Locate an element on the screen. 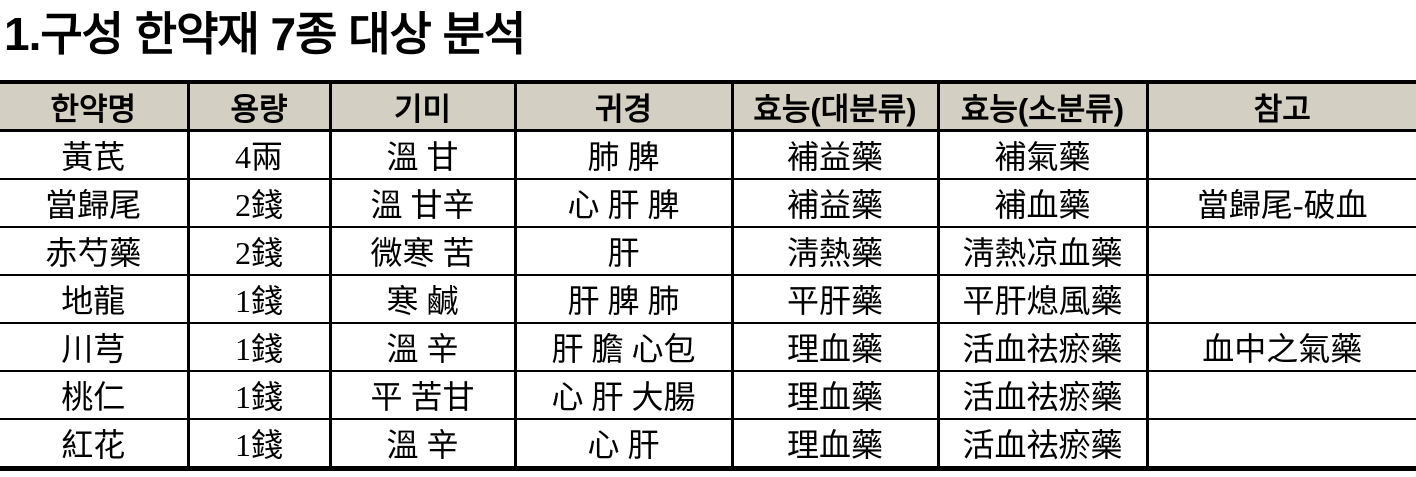  cell-nature-flavor: 寒 鹹 is located at coordinates (421, 299).